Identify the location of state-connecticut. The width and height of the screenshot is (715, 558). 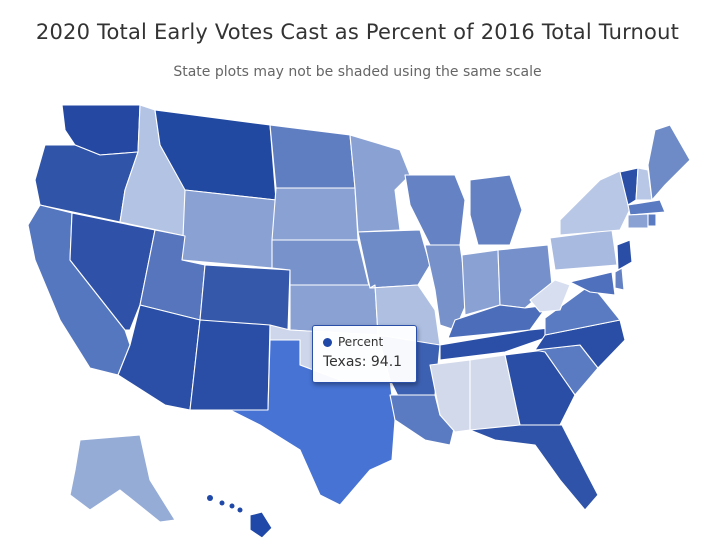
(638, 221).